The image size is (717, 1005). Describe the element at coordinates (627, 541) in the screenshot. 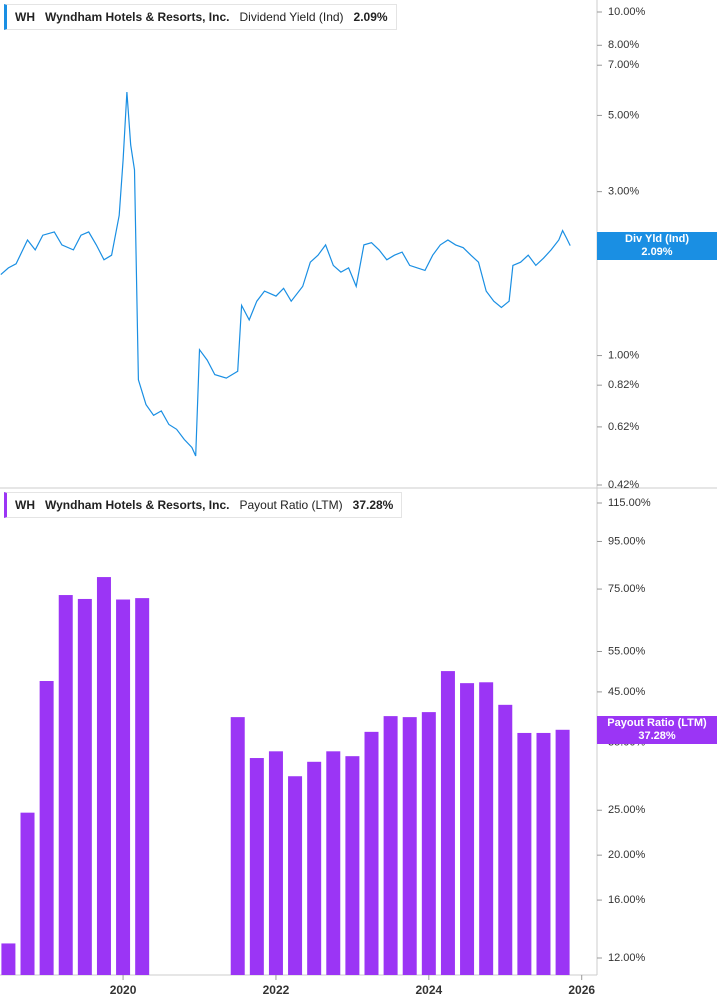

I see `y-tick-label: 95.00%` at that location.